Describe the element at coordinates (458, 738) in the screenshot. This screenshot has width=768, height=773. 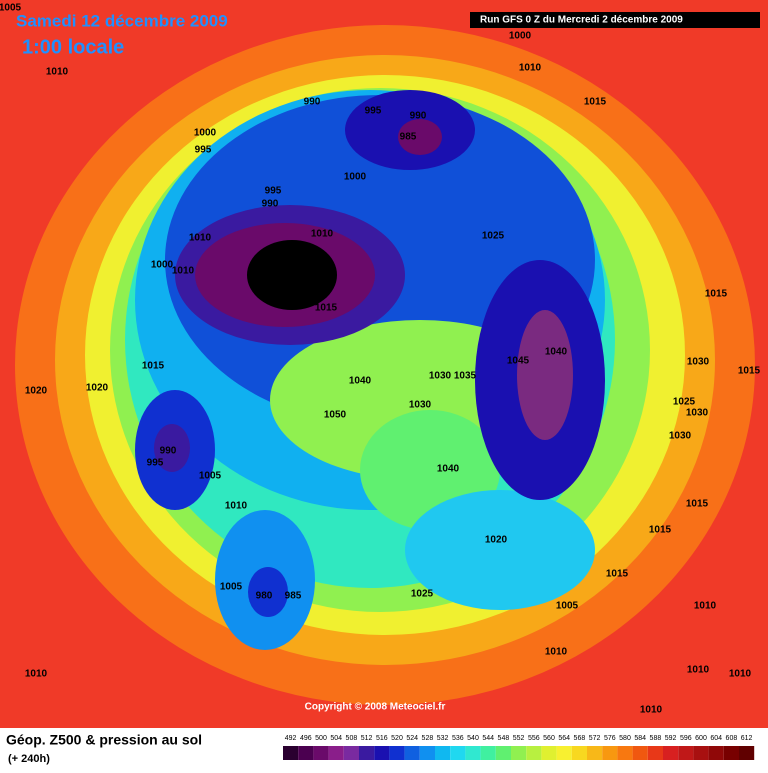
I see `legend-label: 536` at that location.